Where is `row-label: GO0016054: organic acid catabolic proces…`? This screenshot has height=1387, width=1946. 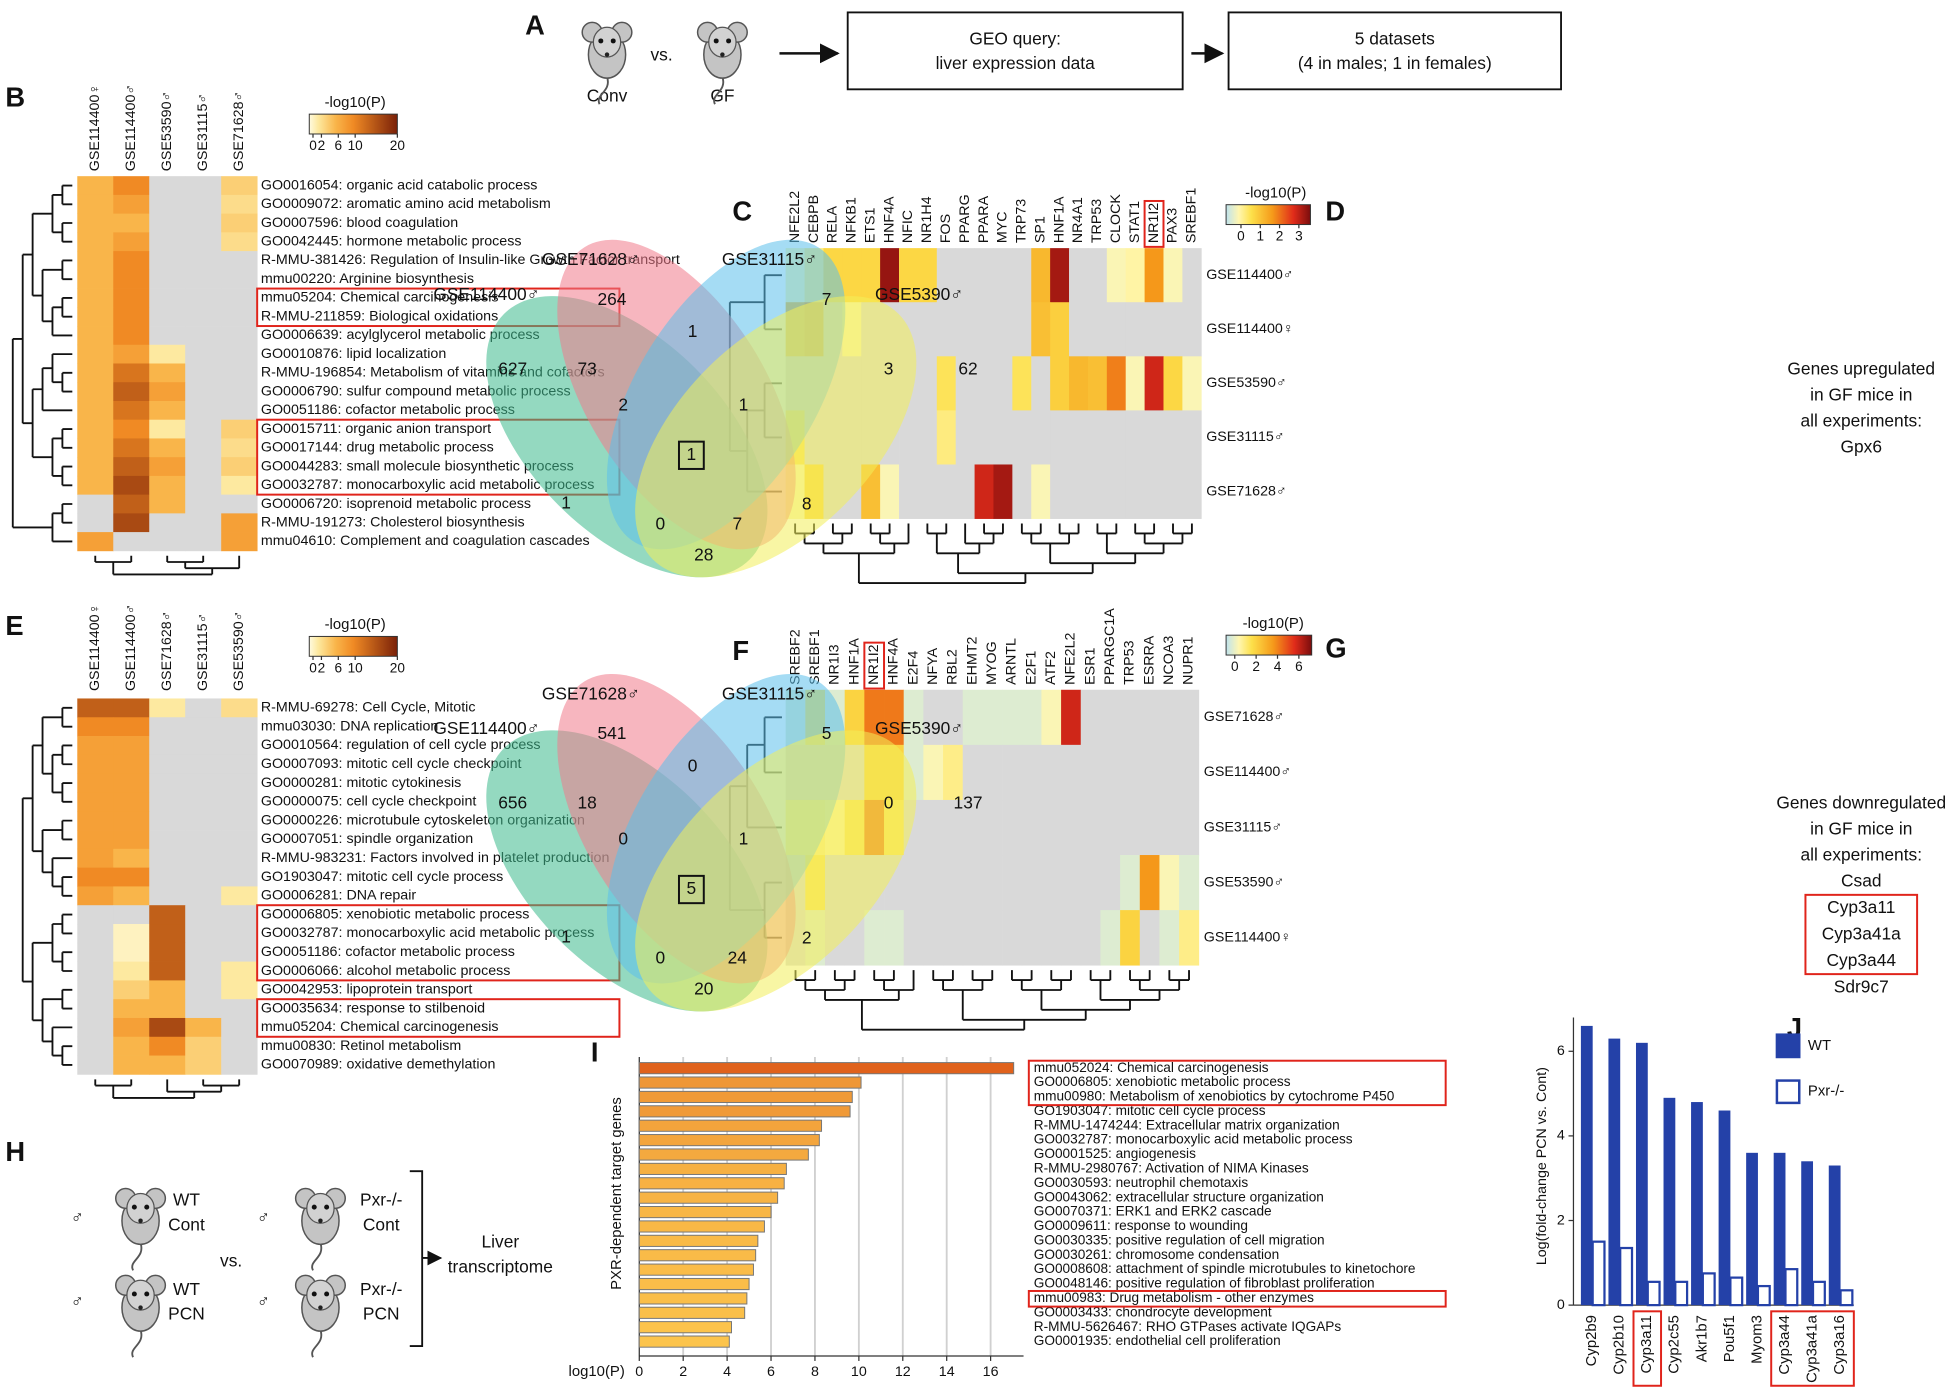 row-label: GO0016054: organic acid catabolic proces… is located at coordinates (399, 185).